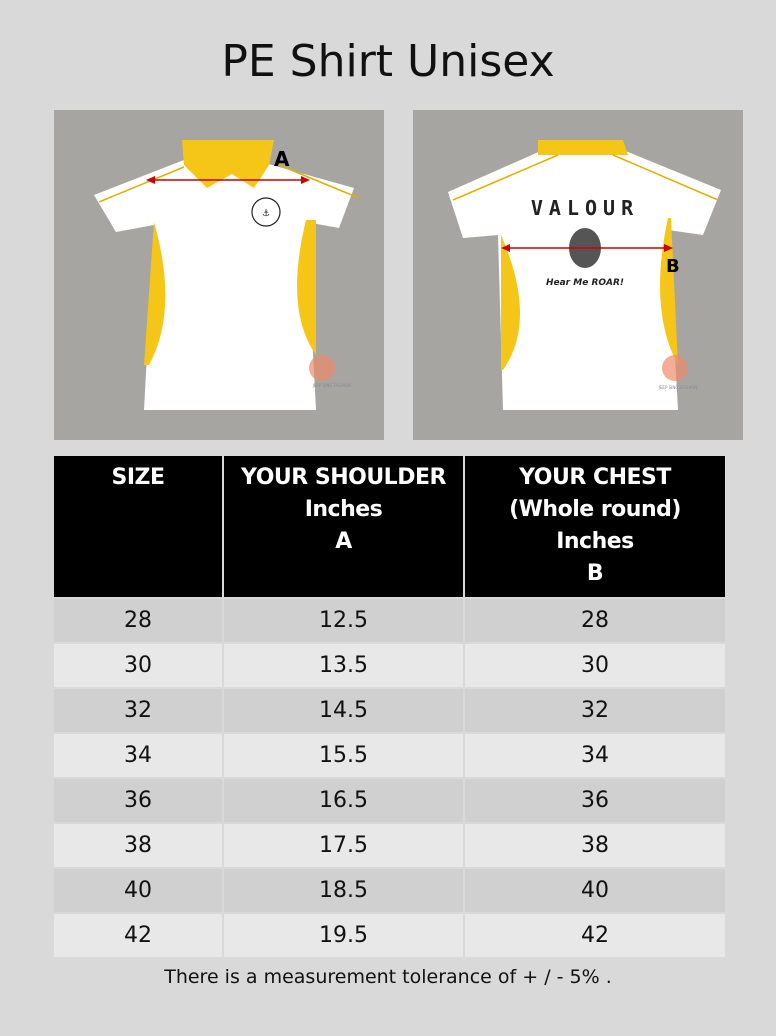 This screenshot has width=776, height=1036. What do you see at coordinates (595, 665) in the screenshot?
I see `chest-cell: 30` at bounding box center [595, 665].